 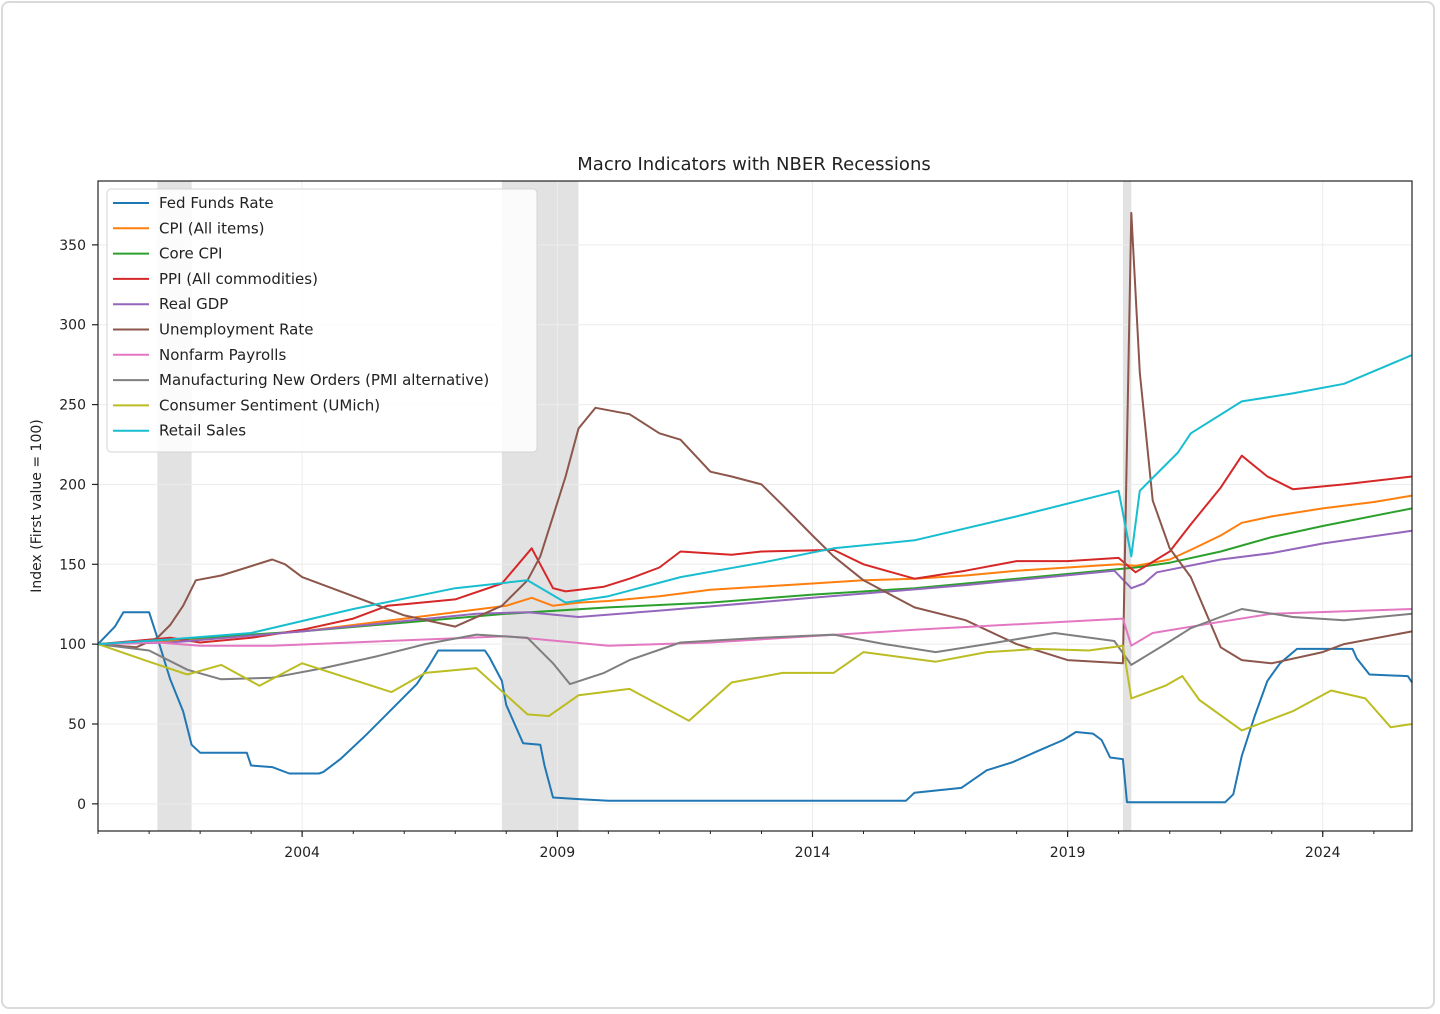 What do you see at coordinates (238, 279) in the screenshot?
I see `legend-entry: PPI (All commodities)` at bounding box center [238, 279].